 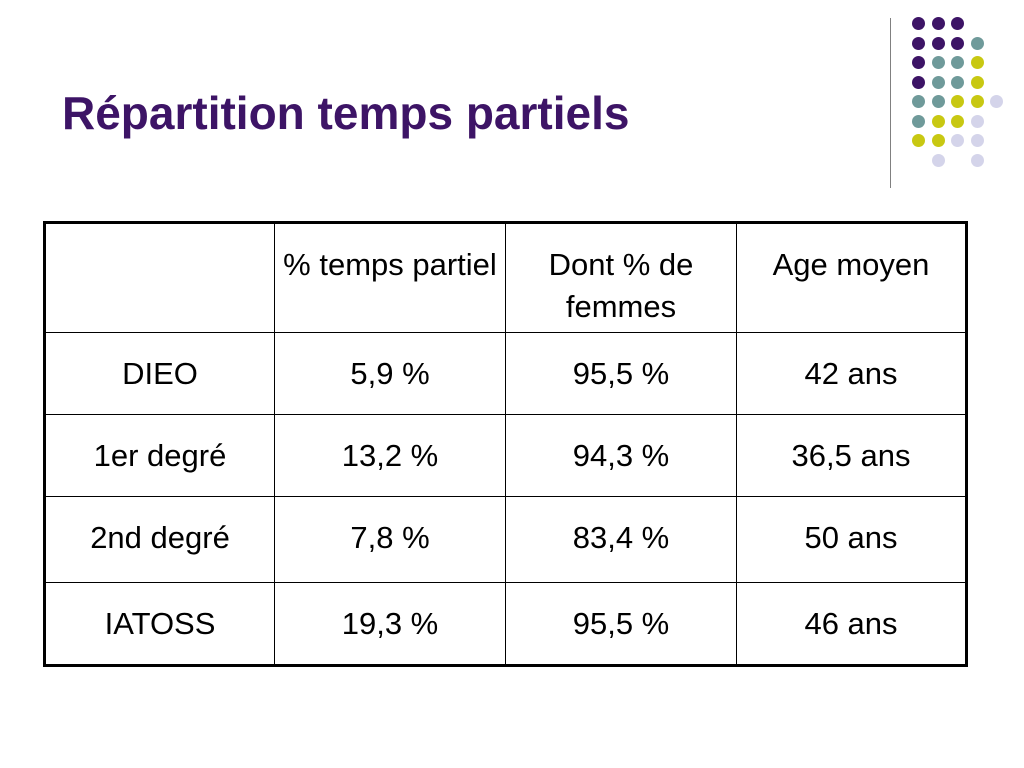 I want to click on row-label: 1er degré, so click(x=159, y=455).